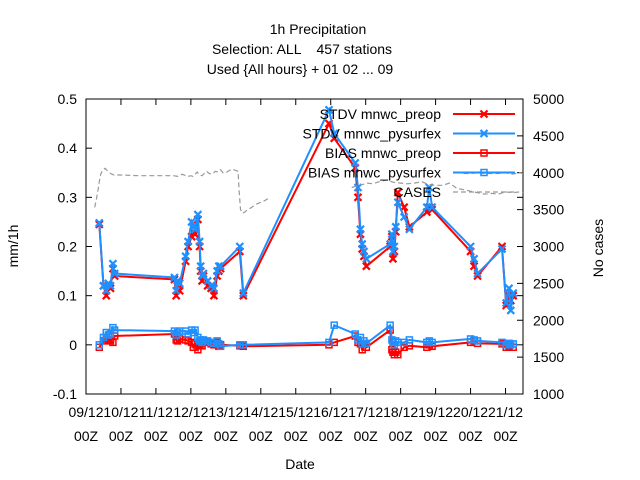 The height and width of the screenshot is (480, 640). What do you see at coordinates (85, 412) in the screenshot?
I see `x-tick-label: 09/12` at bounding box center [85, 412].